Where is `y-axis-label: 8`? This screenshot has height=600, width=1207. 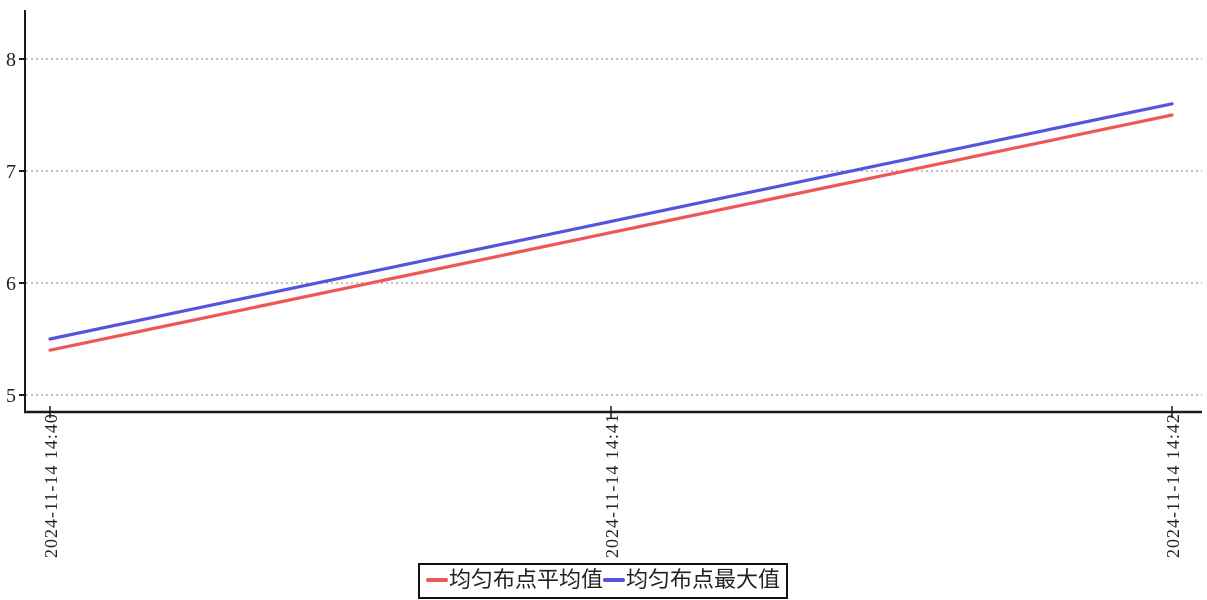
y-axis-label: 8 is located at coordinates (11, 60).